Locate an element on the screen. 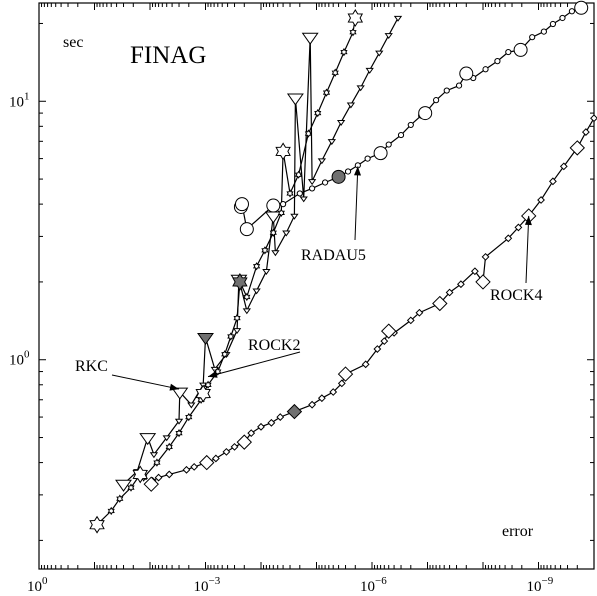 Image resolution: width=597 pixels, height=596 pixels. y-tick-label: 10¹ is located at coordinates (19, 100).